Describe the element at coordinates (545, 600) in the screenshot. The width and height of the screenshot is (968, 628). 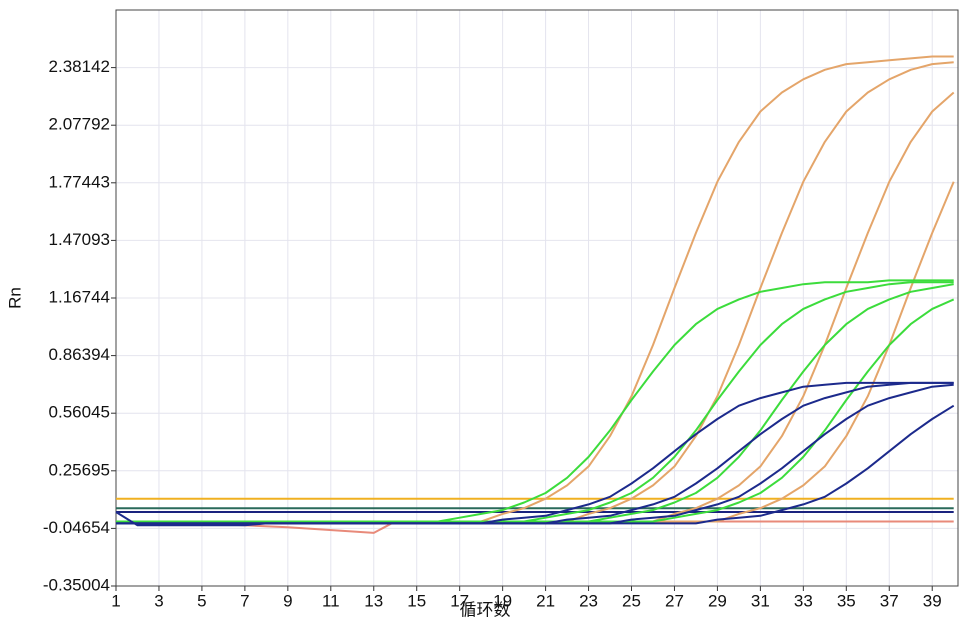
I see `x-tick-label: 21` at that location.